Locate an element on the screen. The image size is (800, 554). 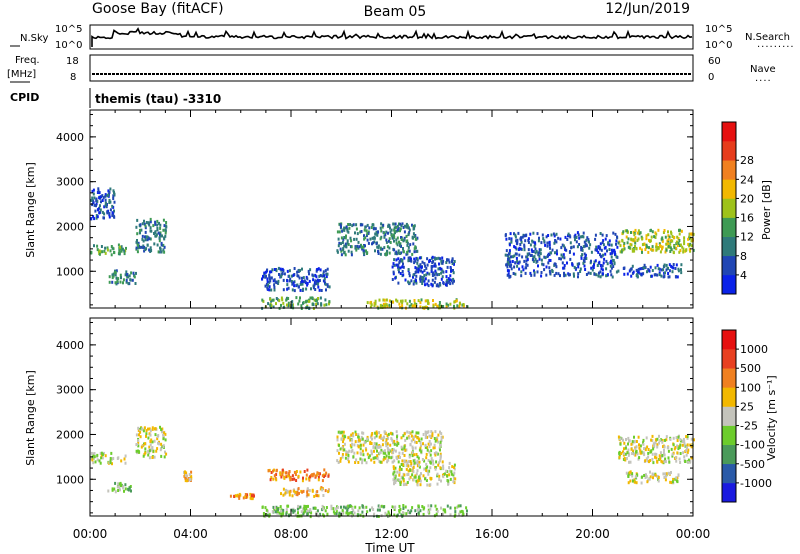
power-ylabel: Slant Range [km] is located at coordinates (30, 210).